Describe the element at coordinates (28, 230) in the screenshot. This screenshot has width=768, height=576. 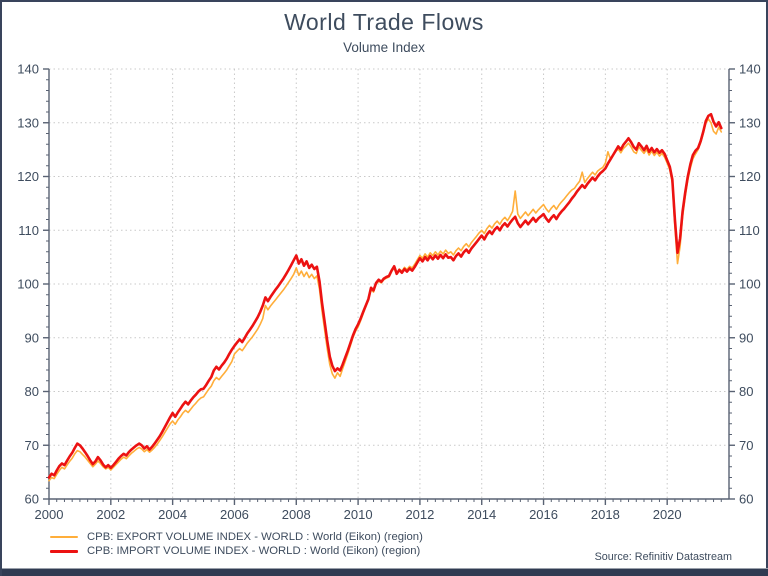
I see `y-tick-label-left: 110` at that location.